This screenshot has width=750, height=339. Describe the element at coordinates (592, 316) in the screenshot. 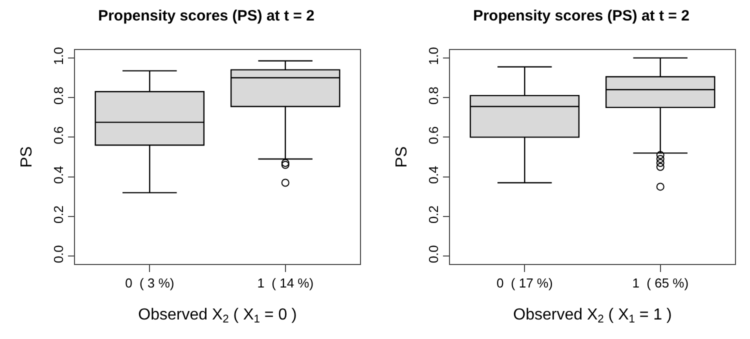

I see `x-axis-title: Observed X$_{2}$ ( X$_{1}$ = 1 )` at that location.